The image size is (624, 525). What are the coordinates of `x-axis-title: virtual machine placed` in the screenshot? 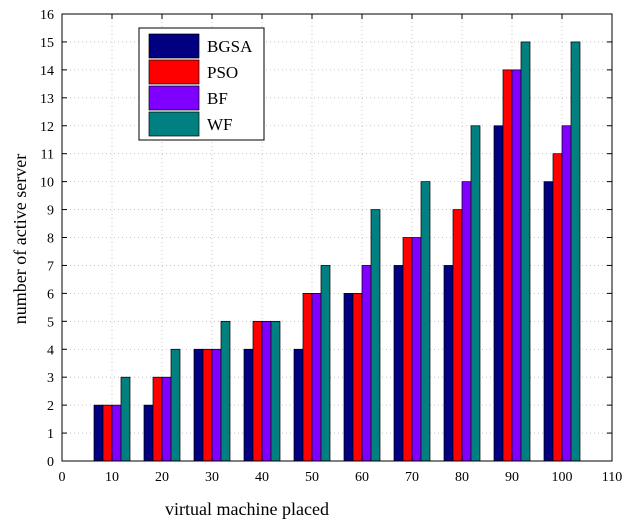 It's located at (247, 509).